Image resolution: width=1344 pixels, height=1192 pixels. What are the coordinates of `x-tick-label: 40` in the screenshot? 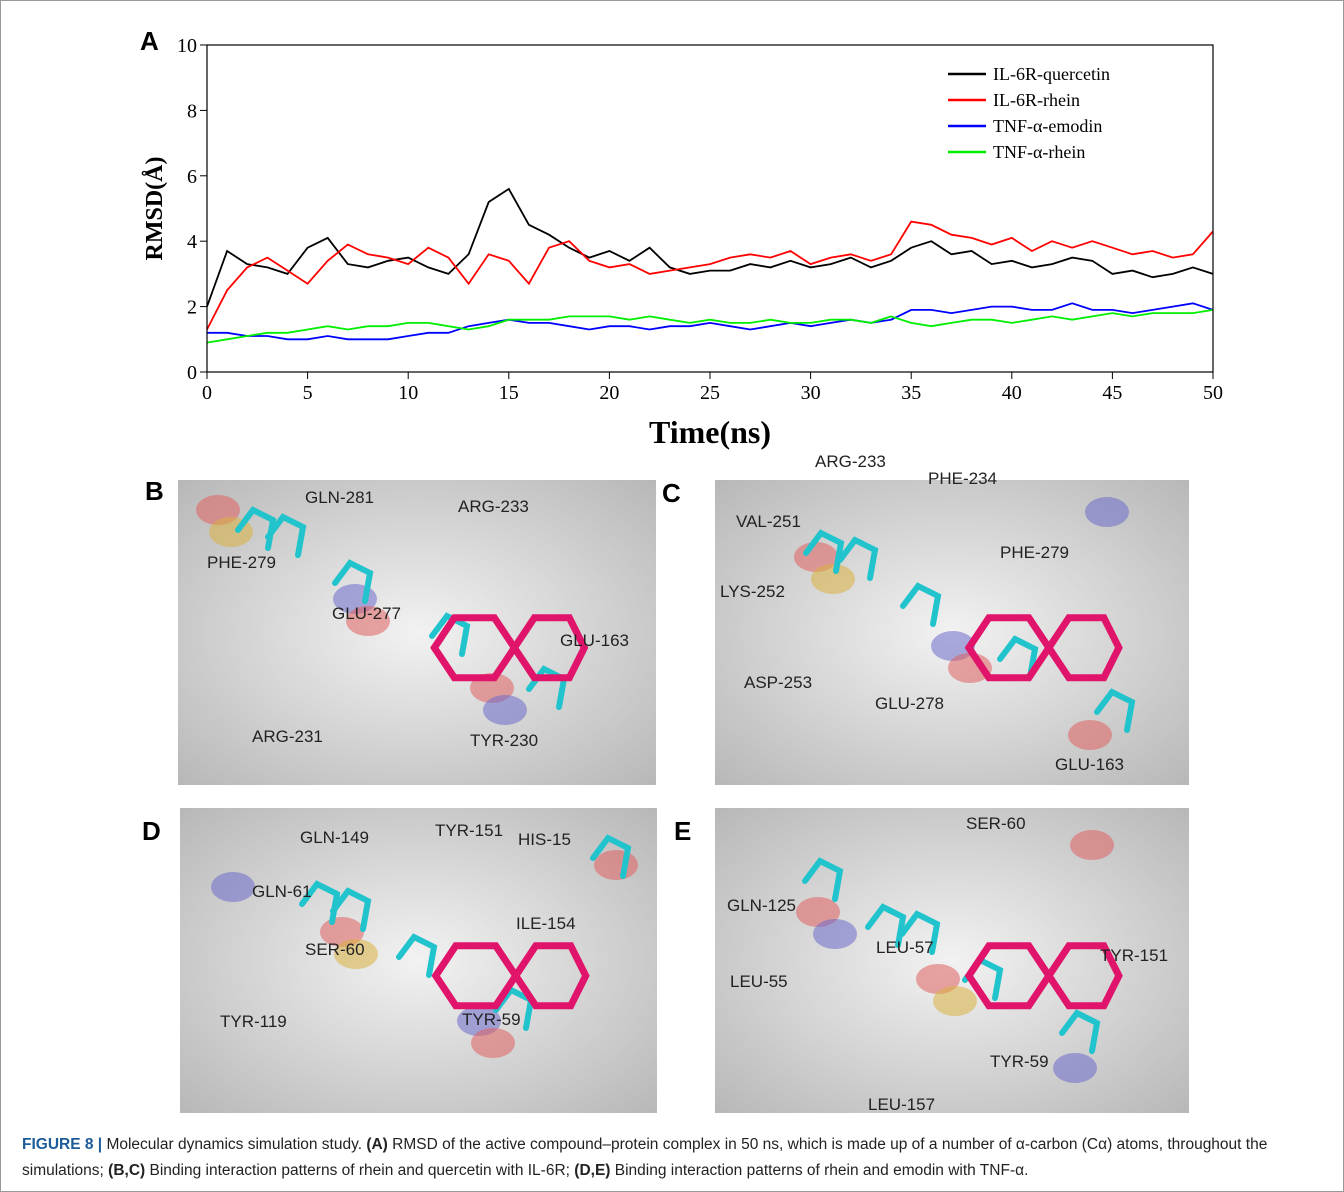 It's located at (1012, 393).